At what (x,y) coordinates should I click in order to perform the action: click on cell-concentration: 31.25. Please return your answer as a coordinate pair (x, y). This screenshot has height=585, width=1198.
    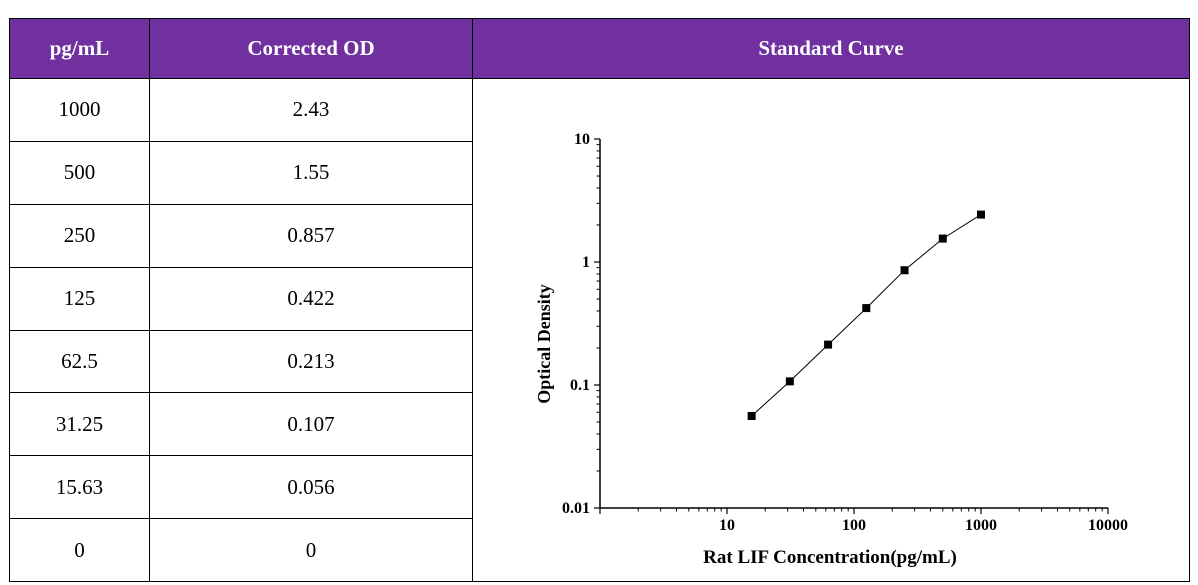
    Looking at the image, I should click on (79, 424).